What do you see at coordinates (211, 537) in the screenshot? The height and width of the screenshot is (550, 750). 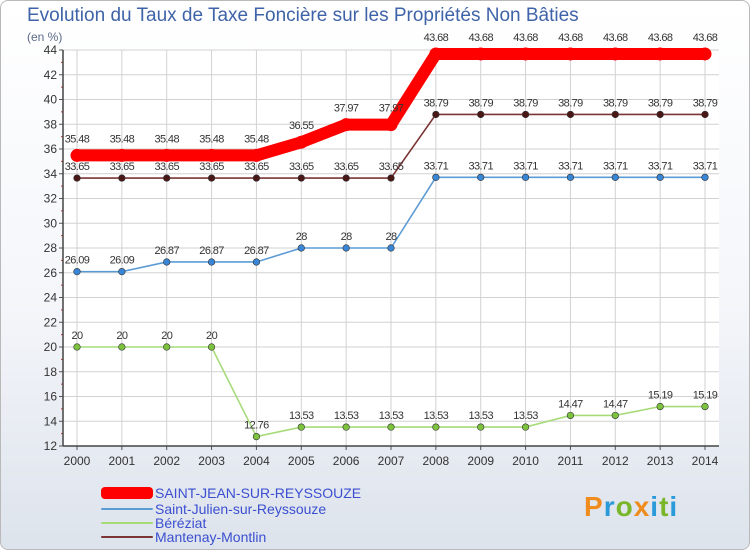 I see `legend-label: Mantenay-Montlin` at bounding box center [211, 537].